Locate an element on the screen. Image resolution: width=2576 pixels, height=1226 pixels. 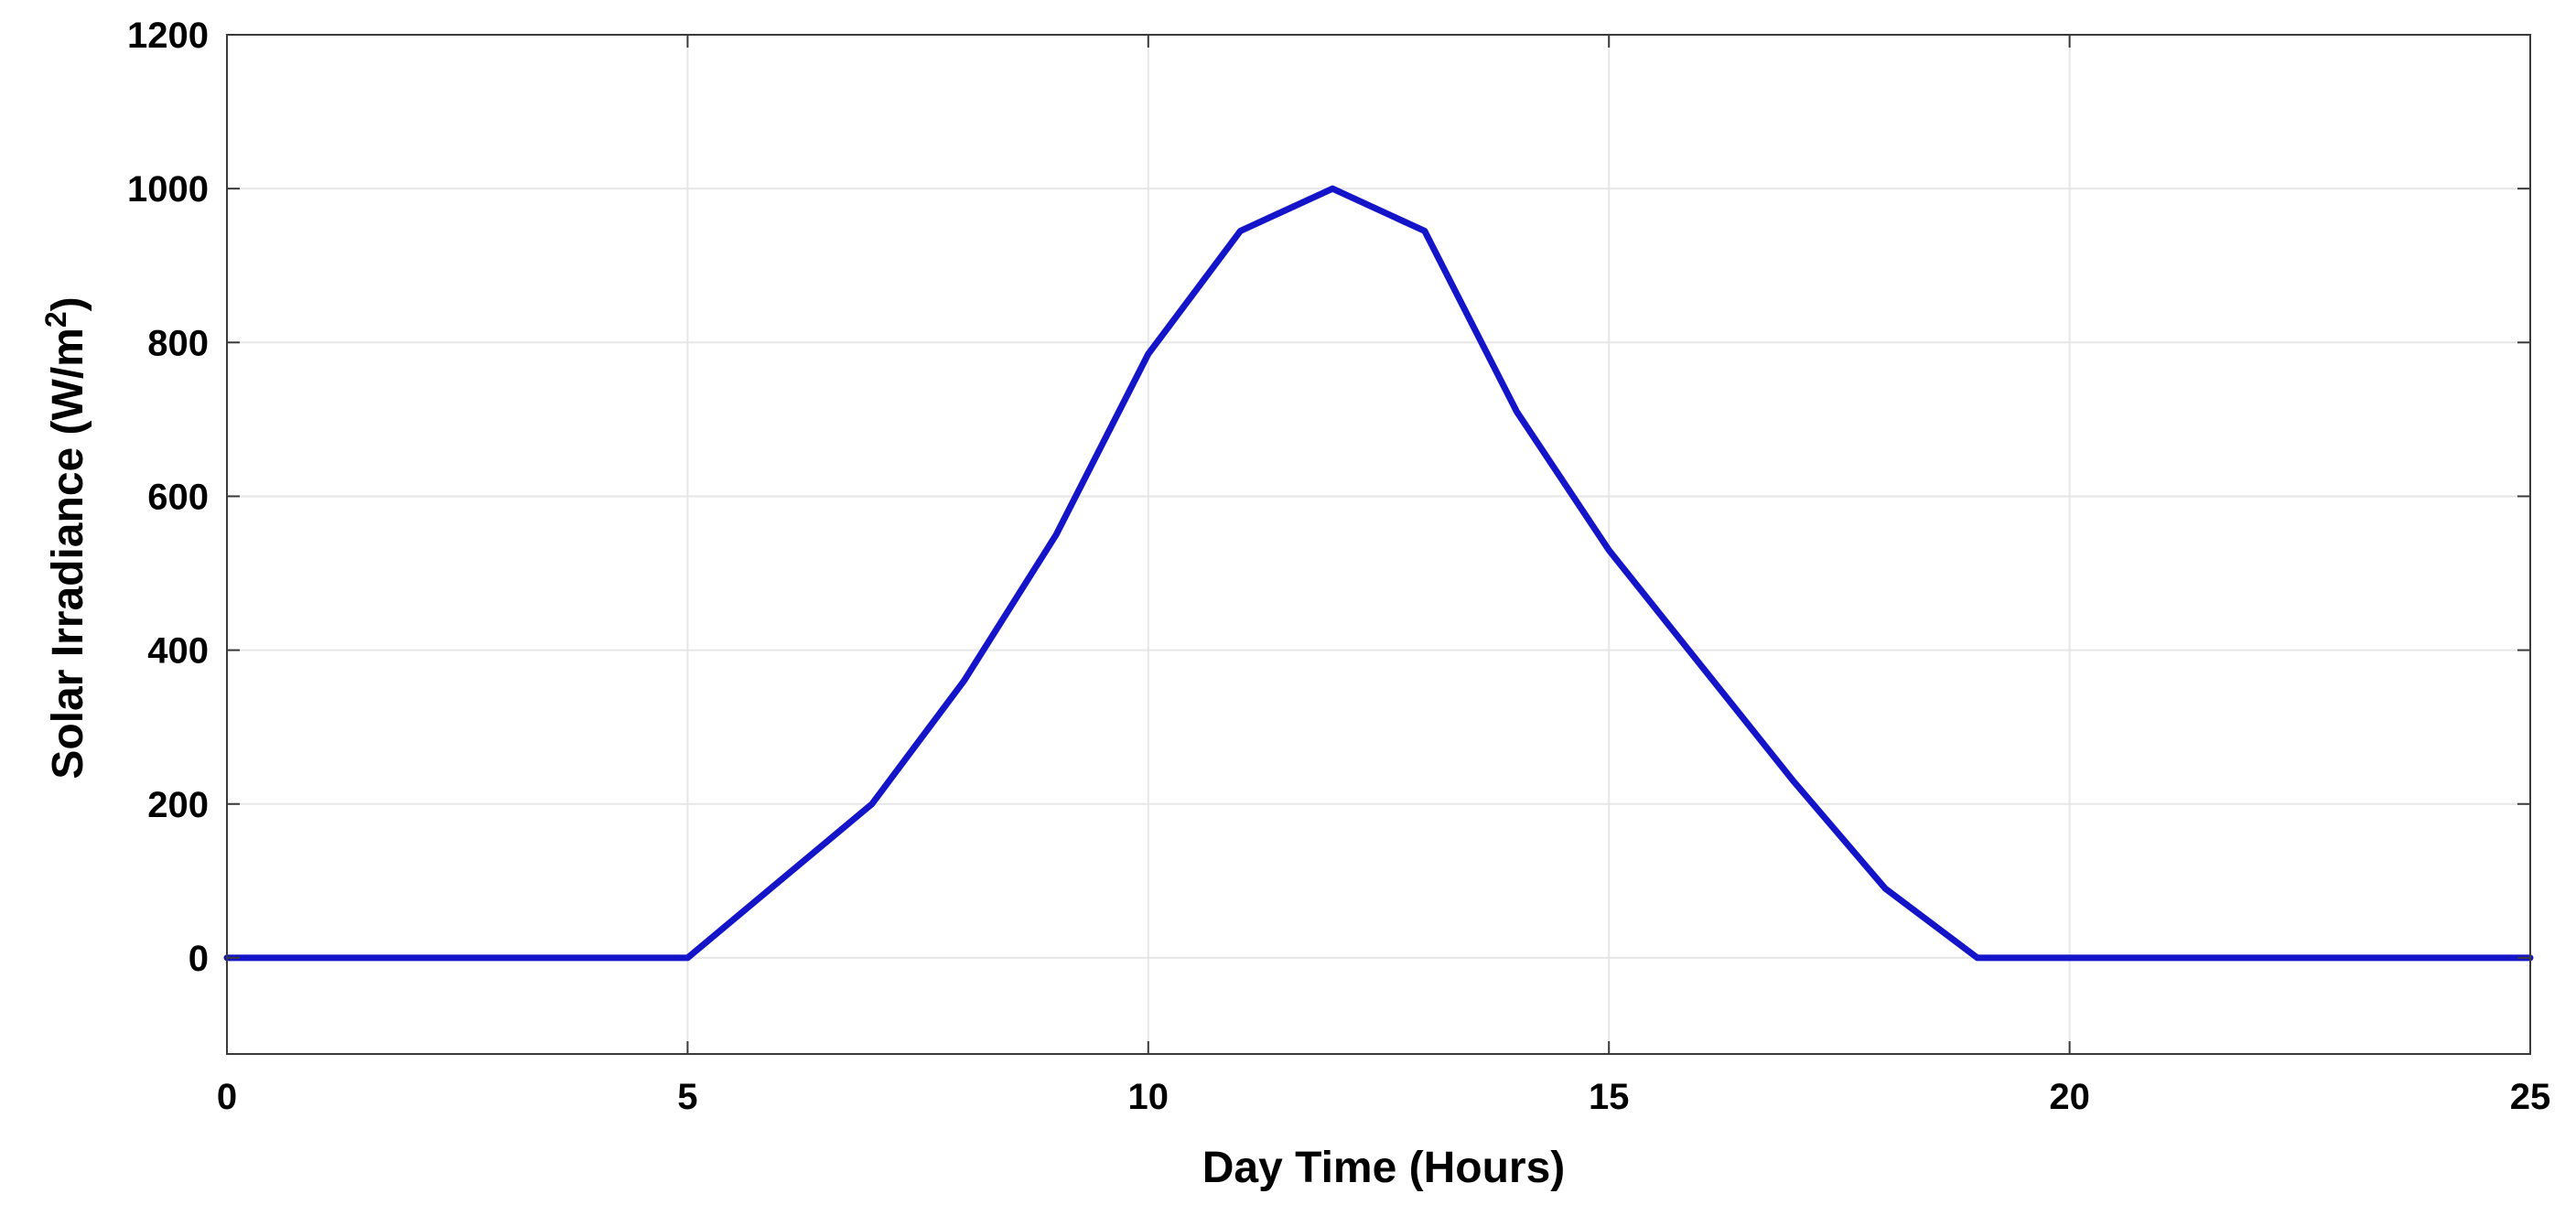
y-axis-title: Solar Irradiance (W/m2) is located at coordinates (65, 537).